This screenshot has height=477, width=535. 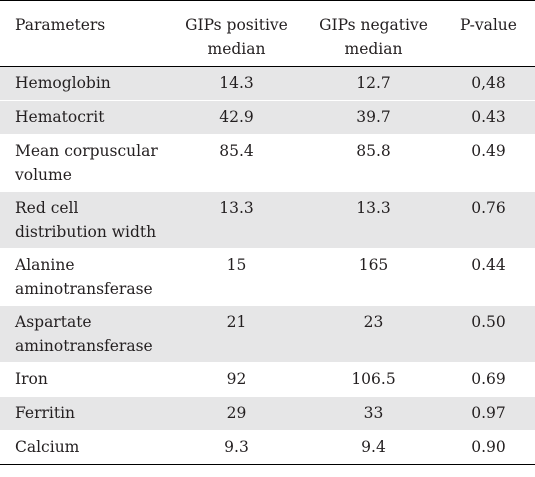 I want to click on cell-positive-median: 15, so click(x=236, y=265).